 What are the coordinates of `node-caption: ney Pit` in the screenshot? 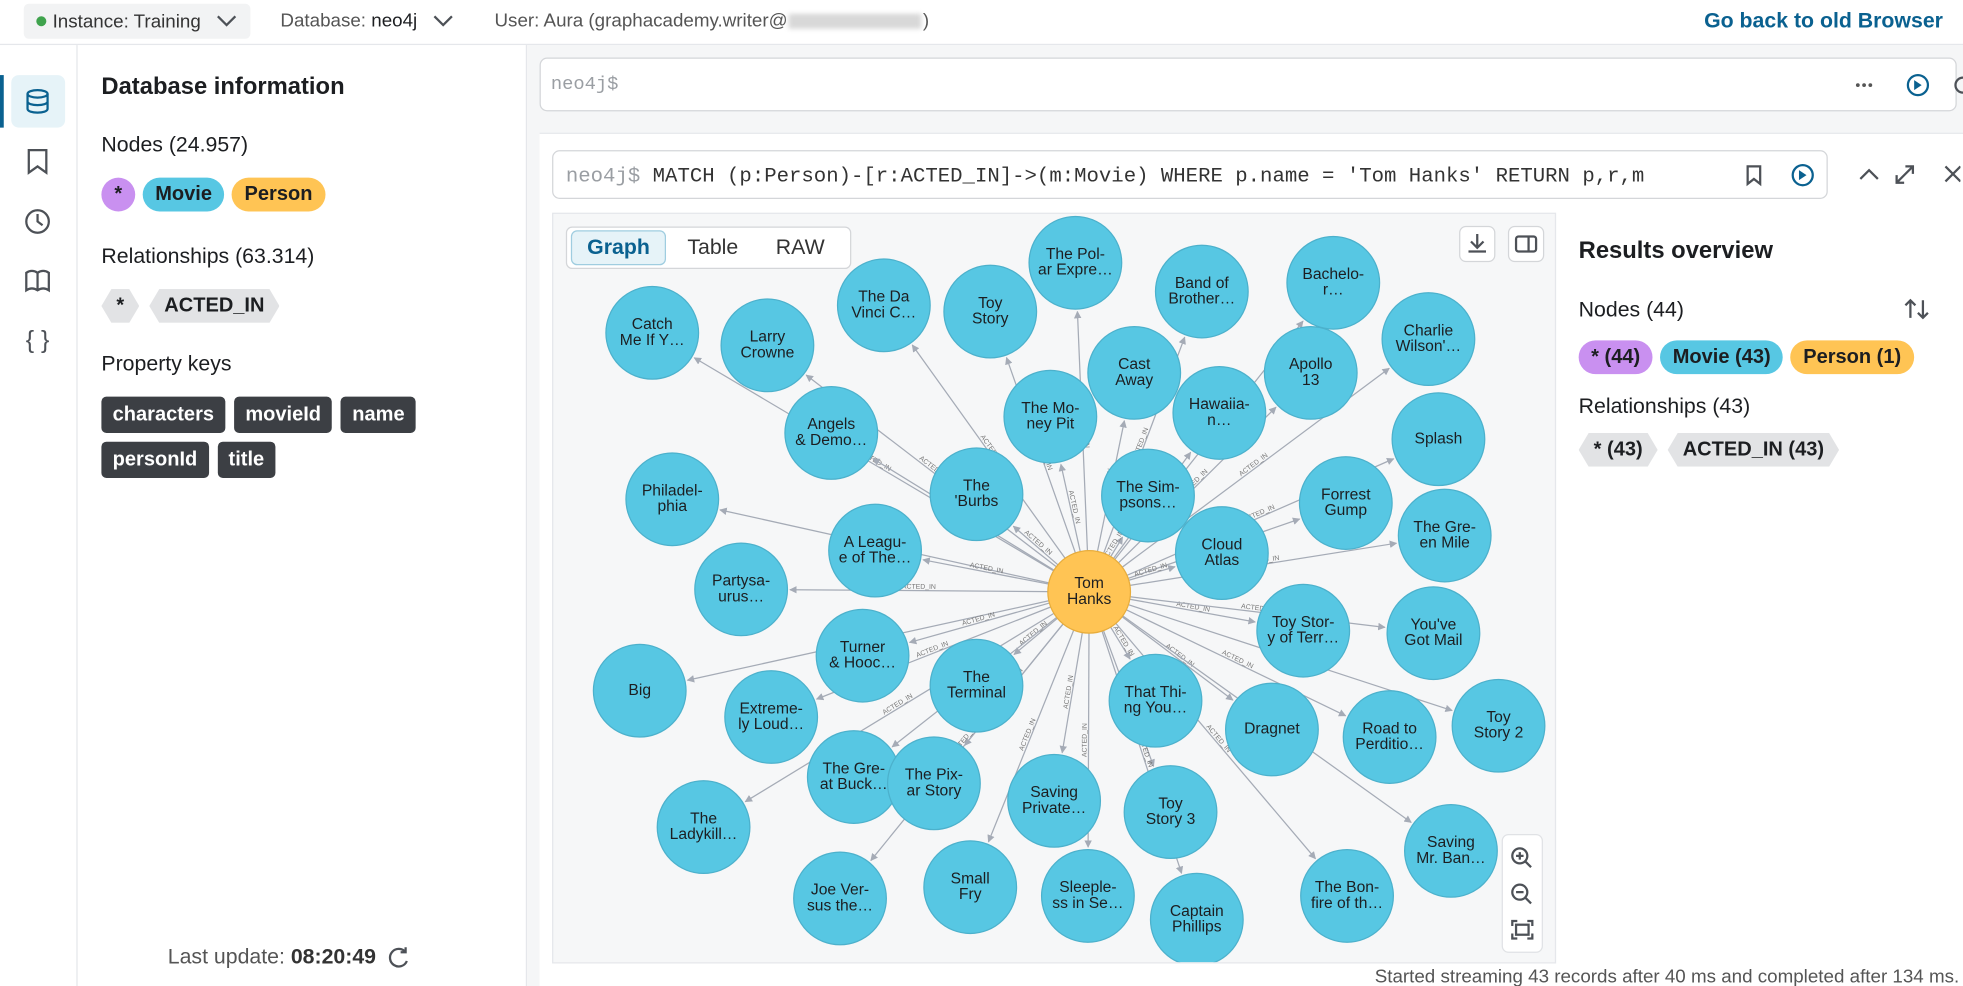 It's located at (1050, 424).